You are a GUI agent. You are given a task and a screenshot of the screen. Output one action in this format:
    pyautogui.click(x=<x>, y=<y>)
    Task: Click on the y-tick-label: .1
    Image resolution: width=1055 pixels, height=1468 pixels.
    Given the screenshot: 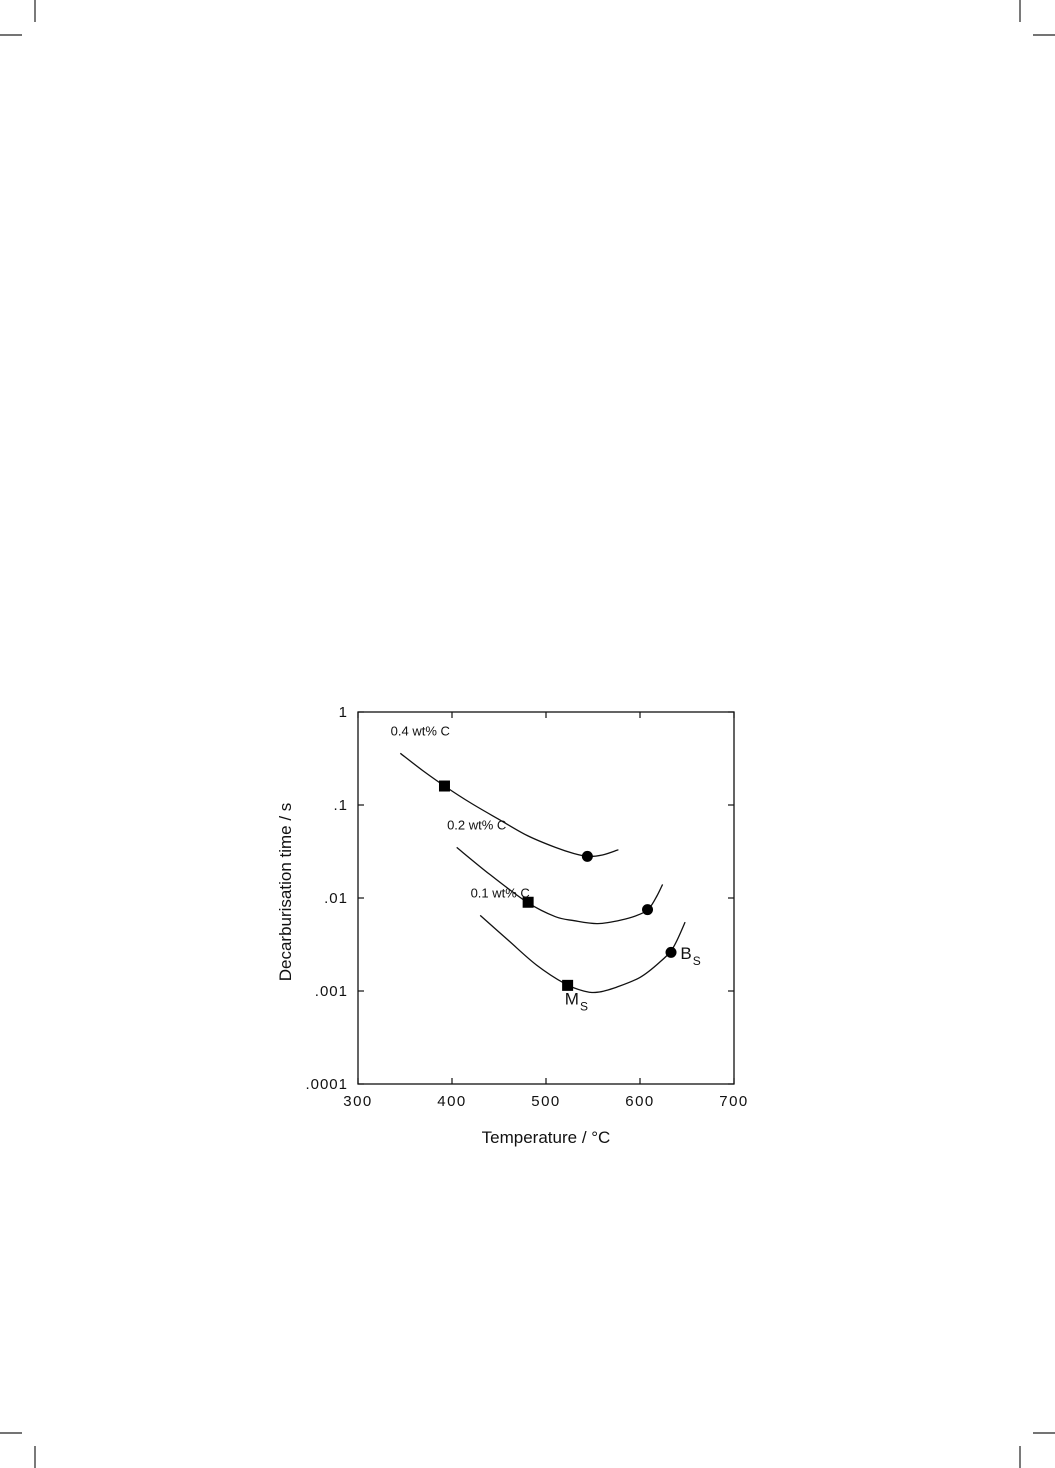 What is the action you would take?
    pyautogui.click(x=340, y=805)
    